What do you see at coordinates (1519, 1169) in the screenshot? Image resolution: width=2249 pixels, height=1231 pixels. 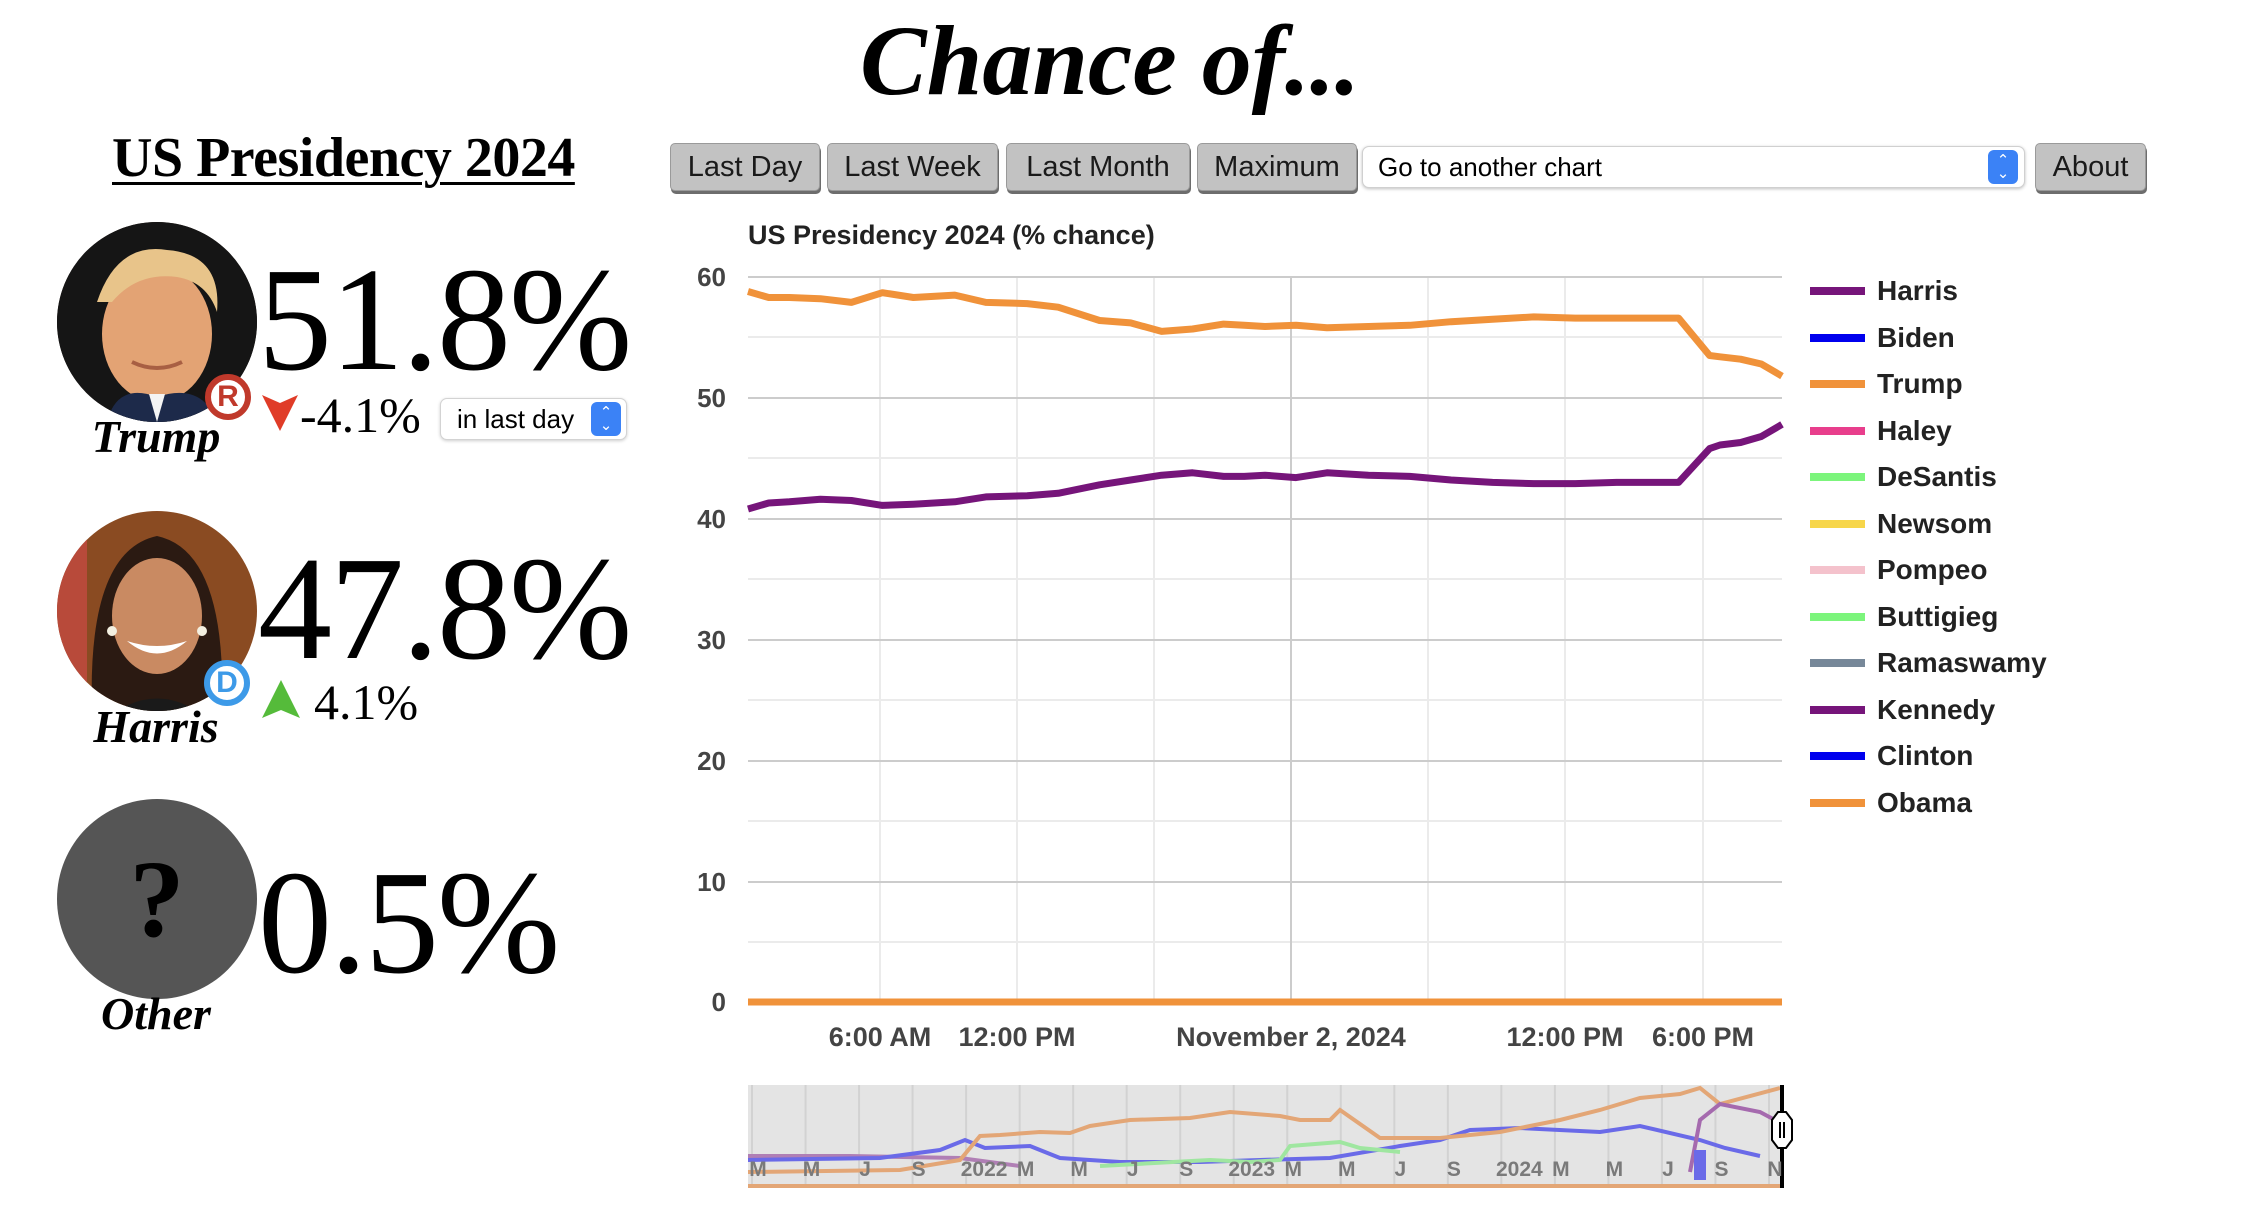 I see `svg-text: 2024` at bounding box center [1519, 1169].